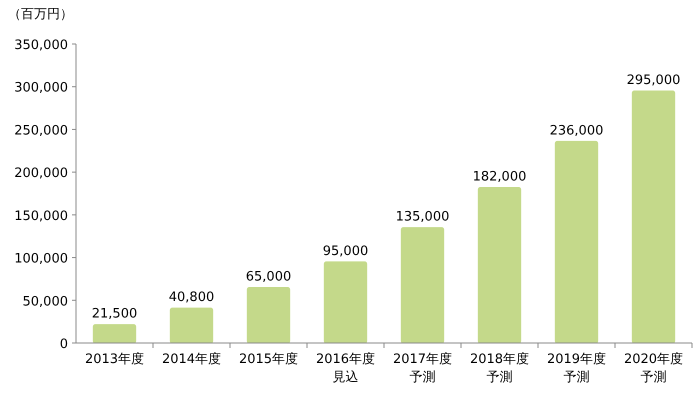 The width and height of the screenshot is (700, 404). What do you see at coordinates (576, 368) in the screenshot?
I see `x-tick-label: 2019年度予測` at bounding box center [576, 368].